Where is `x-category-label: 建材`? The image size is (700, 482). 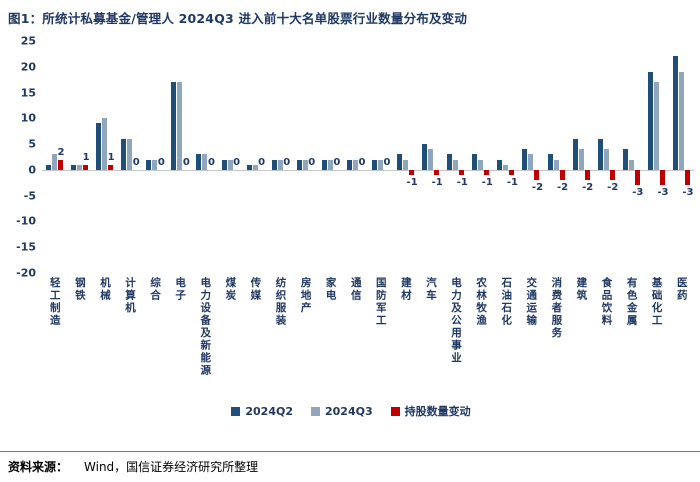 x-category-label: 建材 is located at coordinates (405, 338).